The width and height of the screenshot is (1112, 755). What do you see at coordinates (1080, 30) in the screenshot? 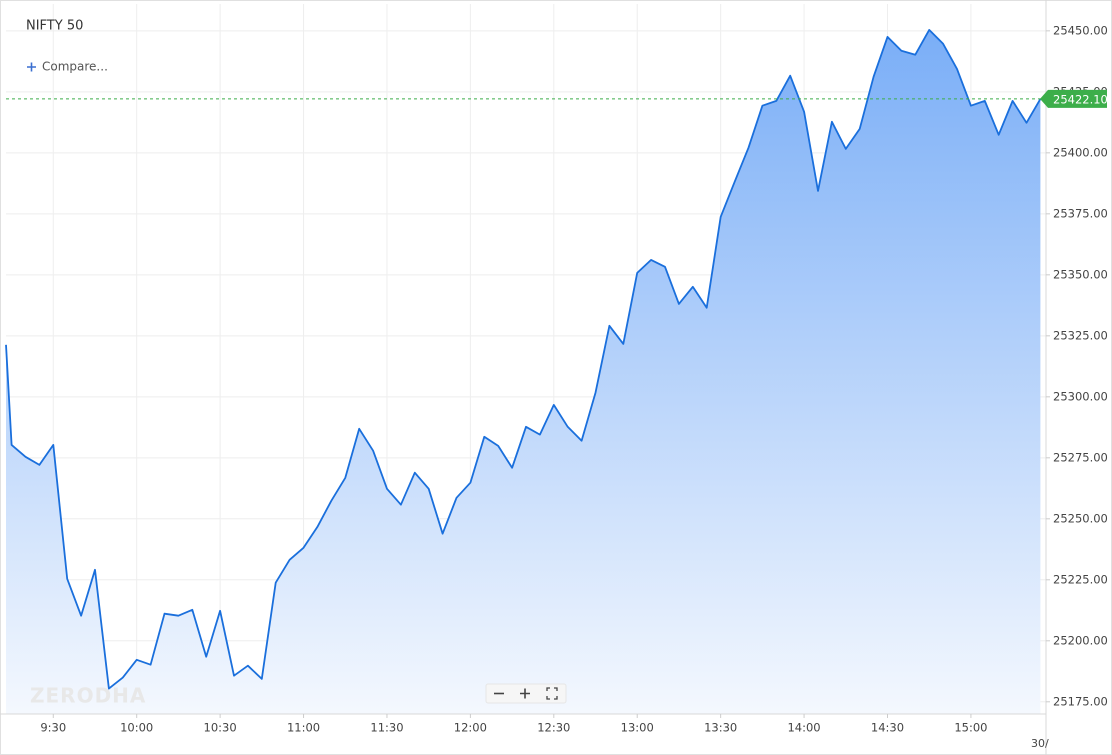
I see `y-tick-label: 25450.00` at bounding box center [1080, 30].